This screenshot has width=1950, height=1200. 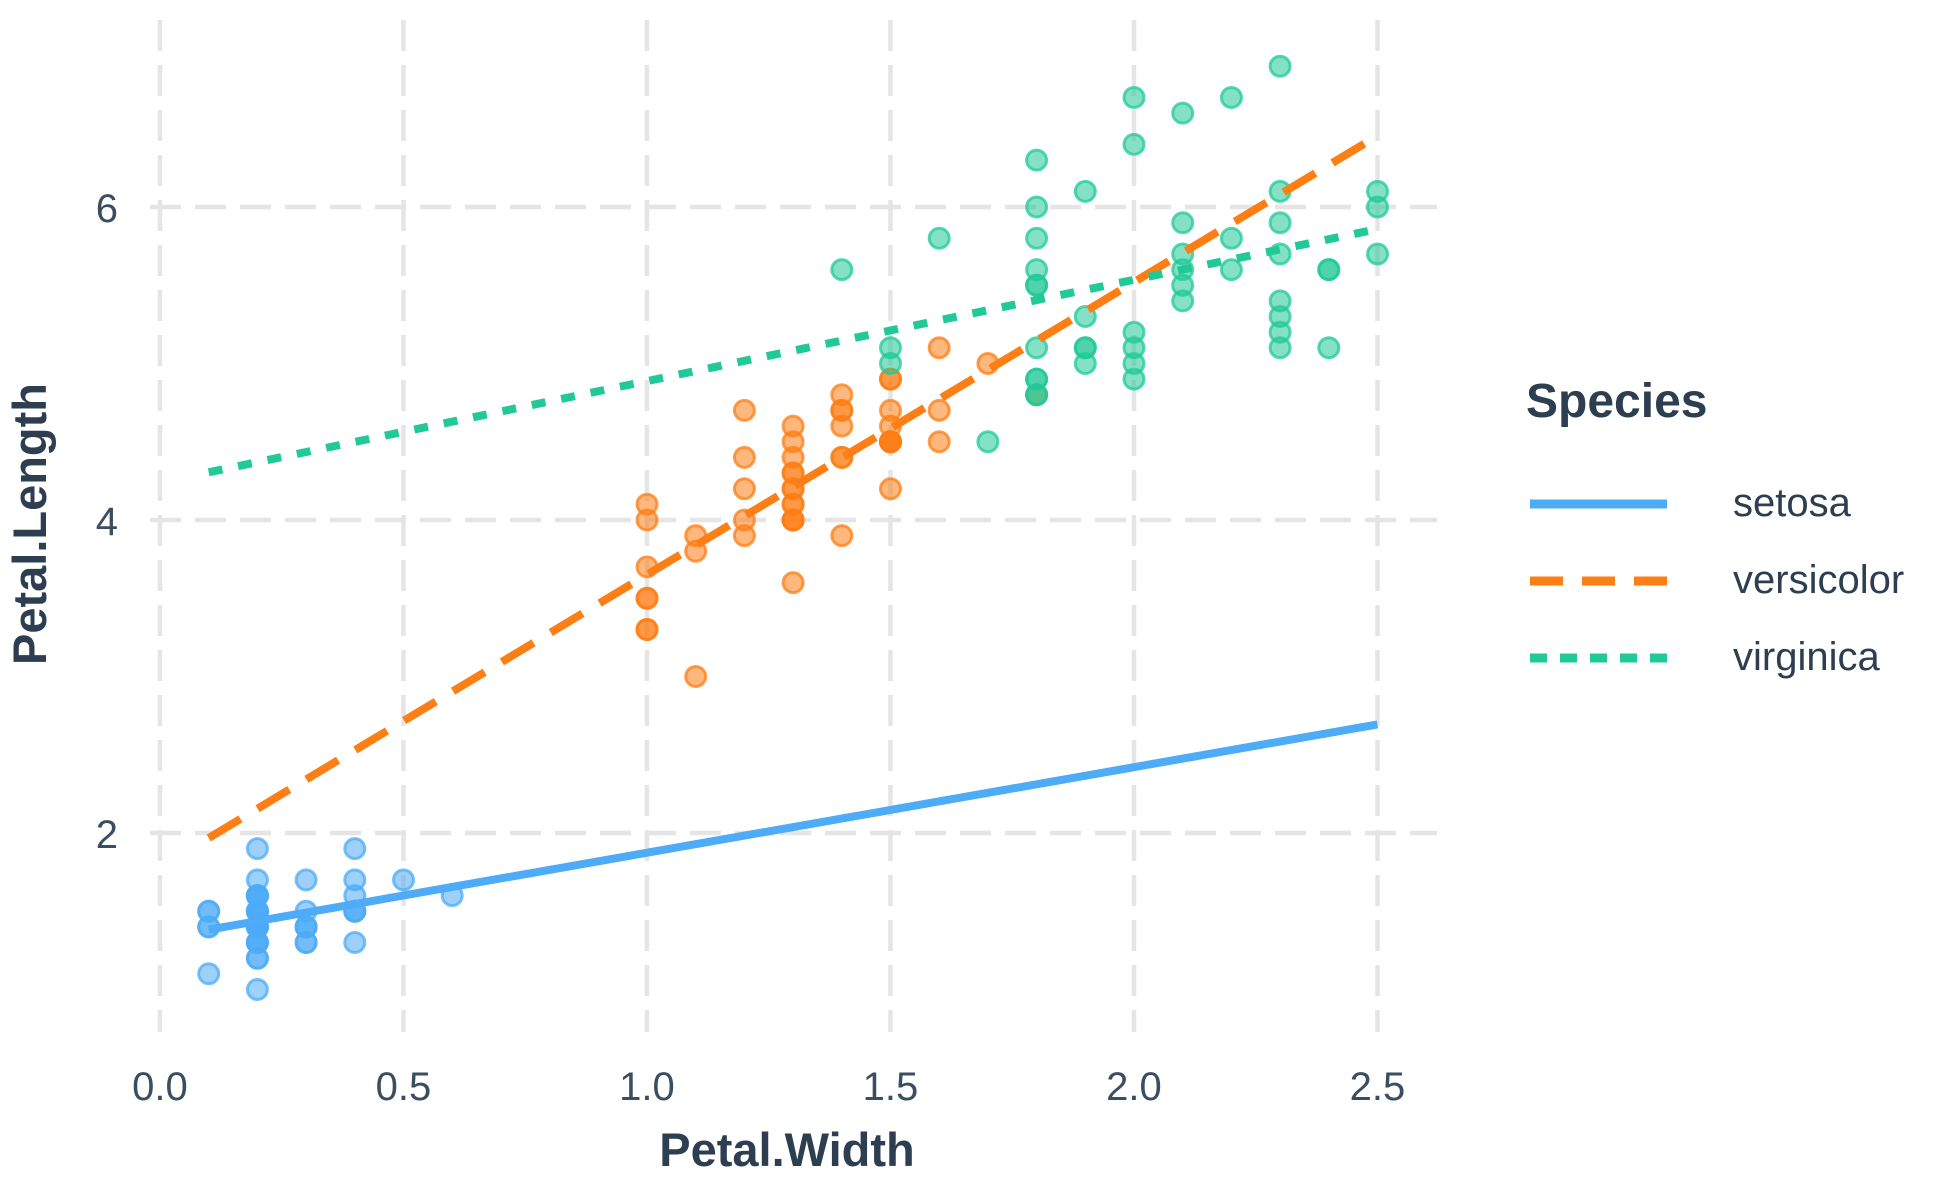 I want to click on points-virginica, so click(x=1109, y=254).